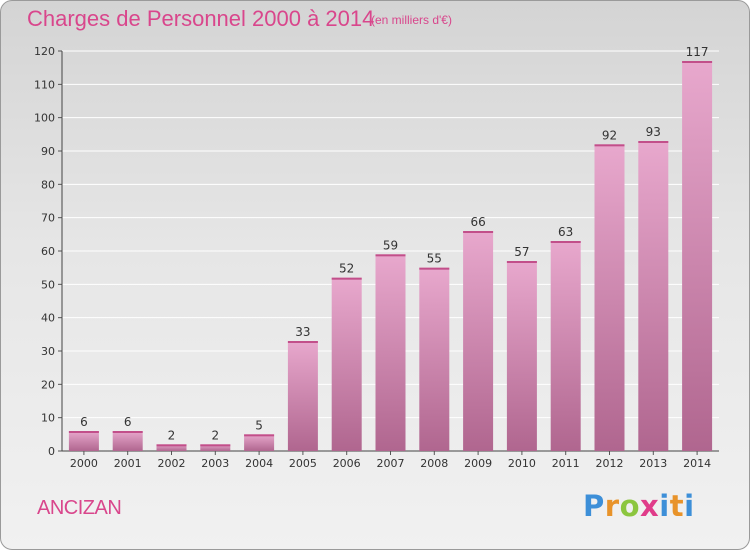 The height and width of the screenshot is (550, 750). I want to click on y-tick-label: 80, so click(48, 184).